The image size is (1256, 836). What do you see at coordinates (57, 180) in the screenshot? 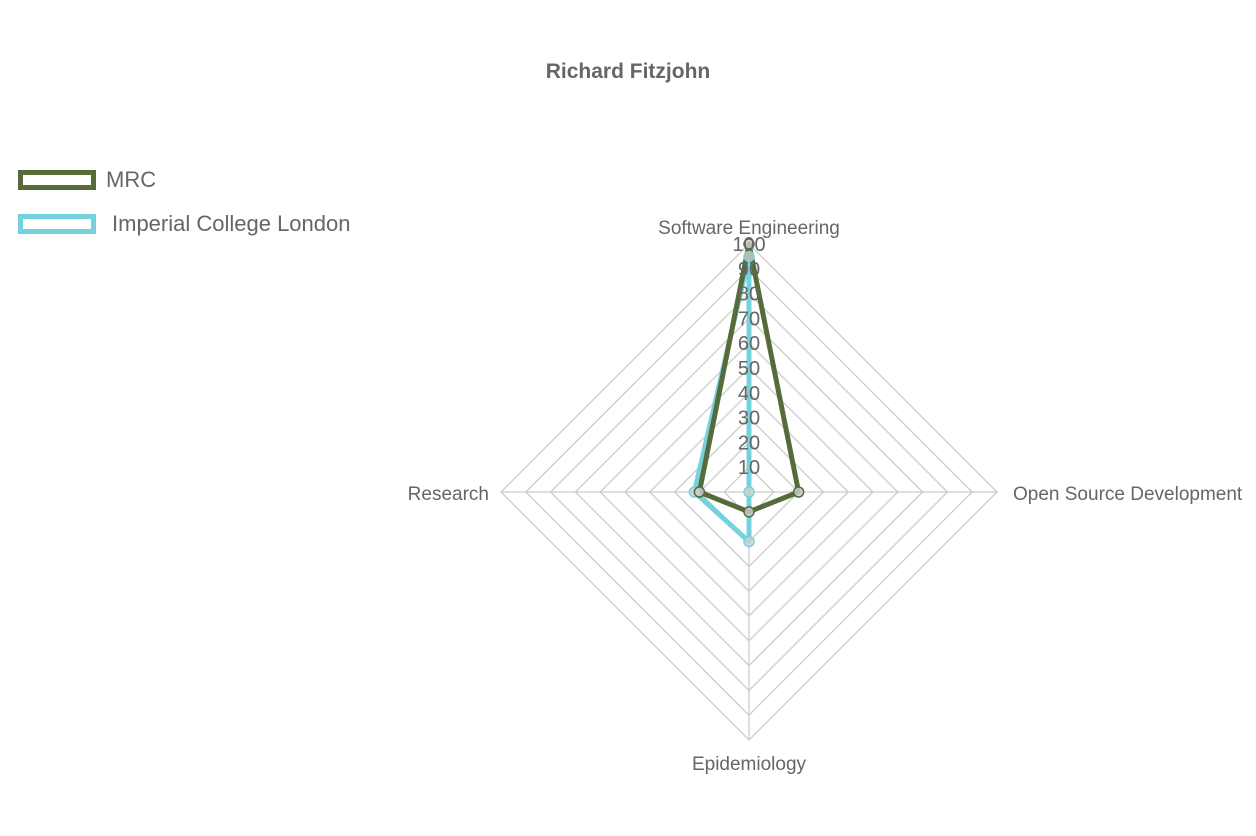
I see `legend-swatch-mrc` at bounding box center [57, 180].